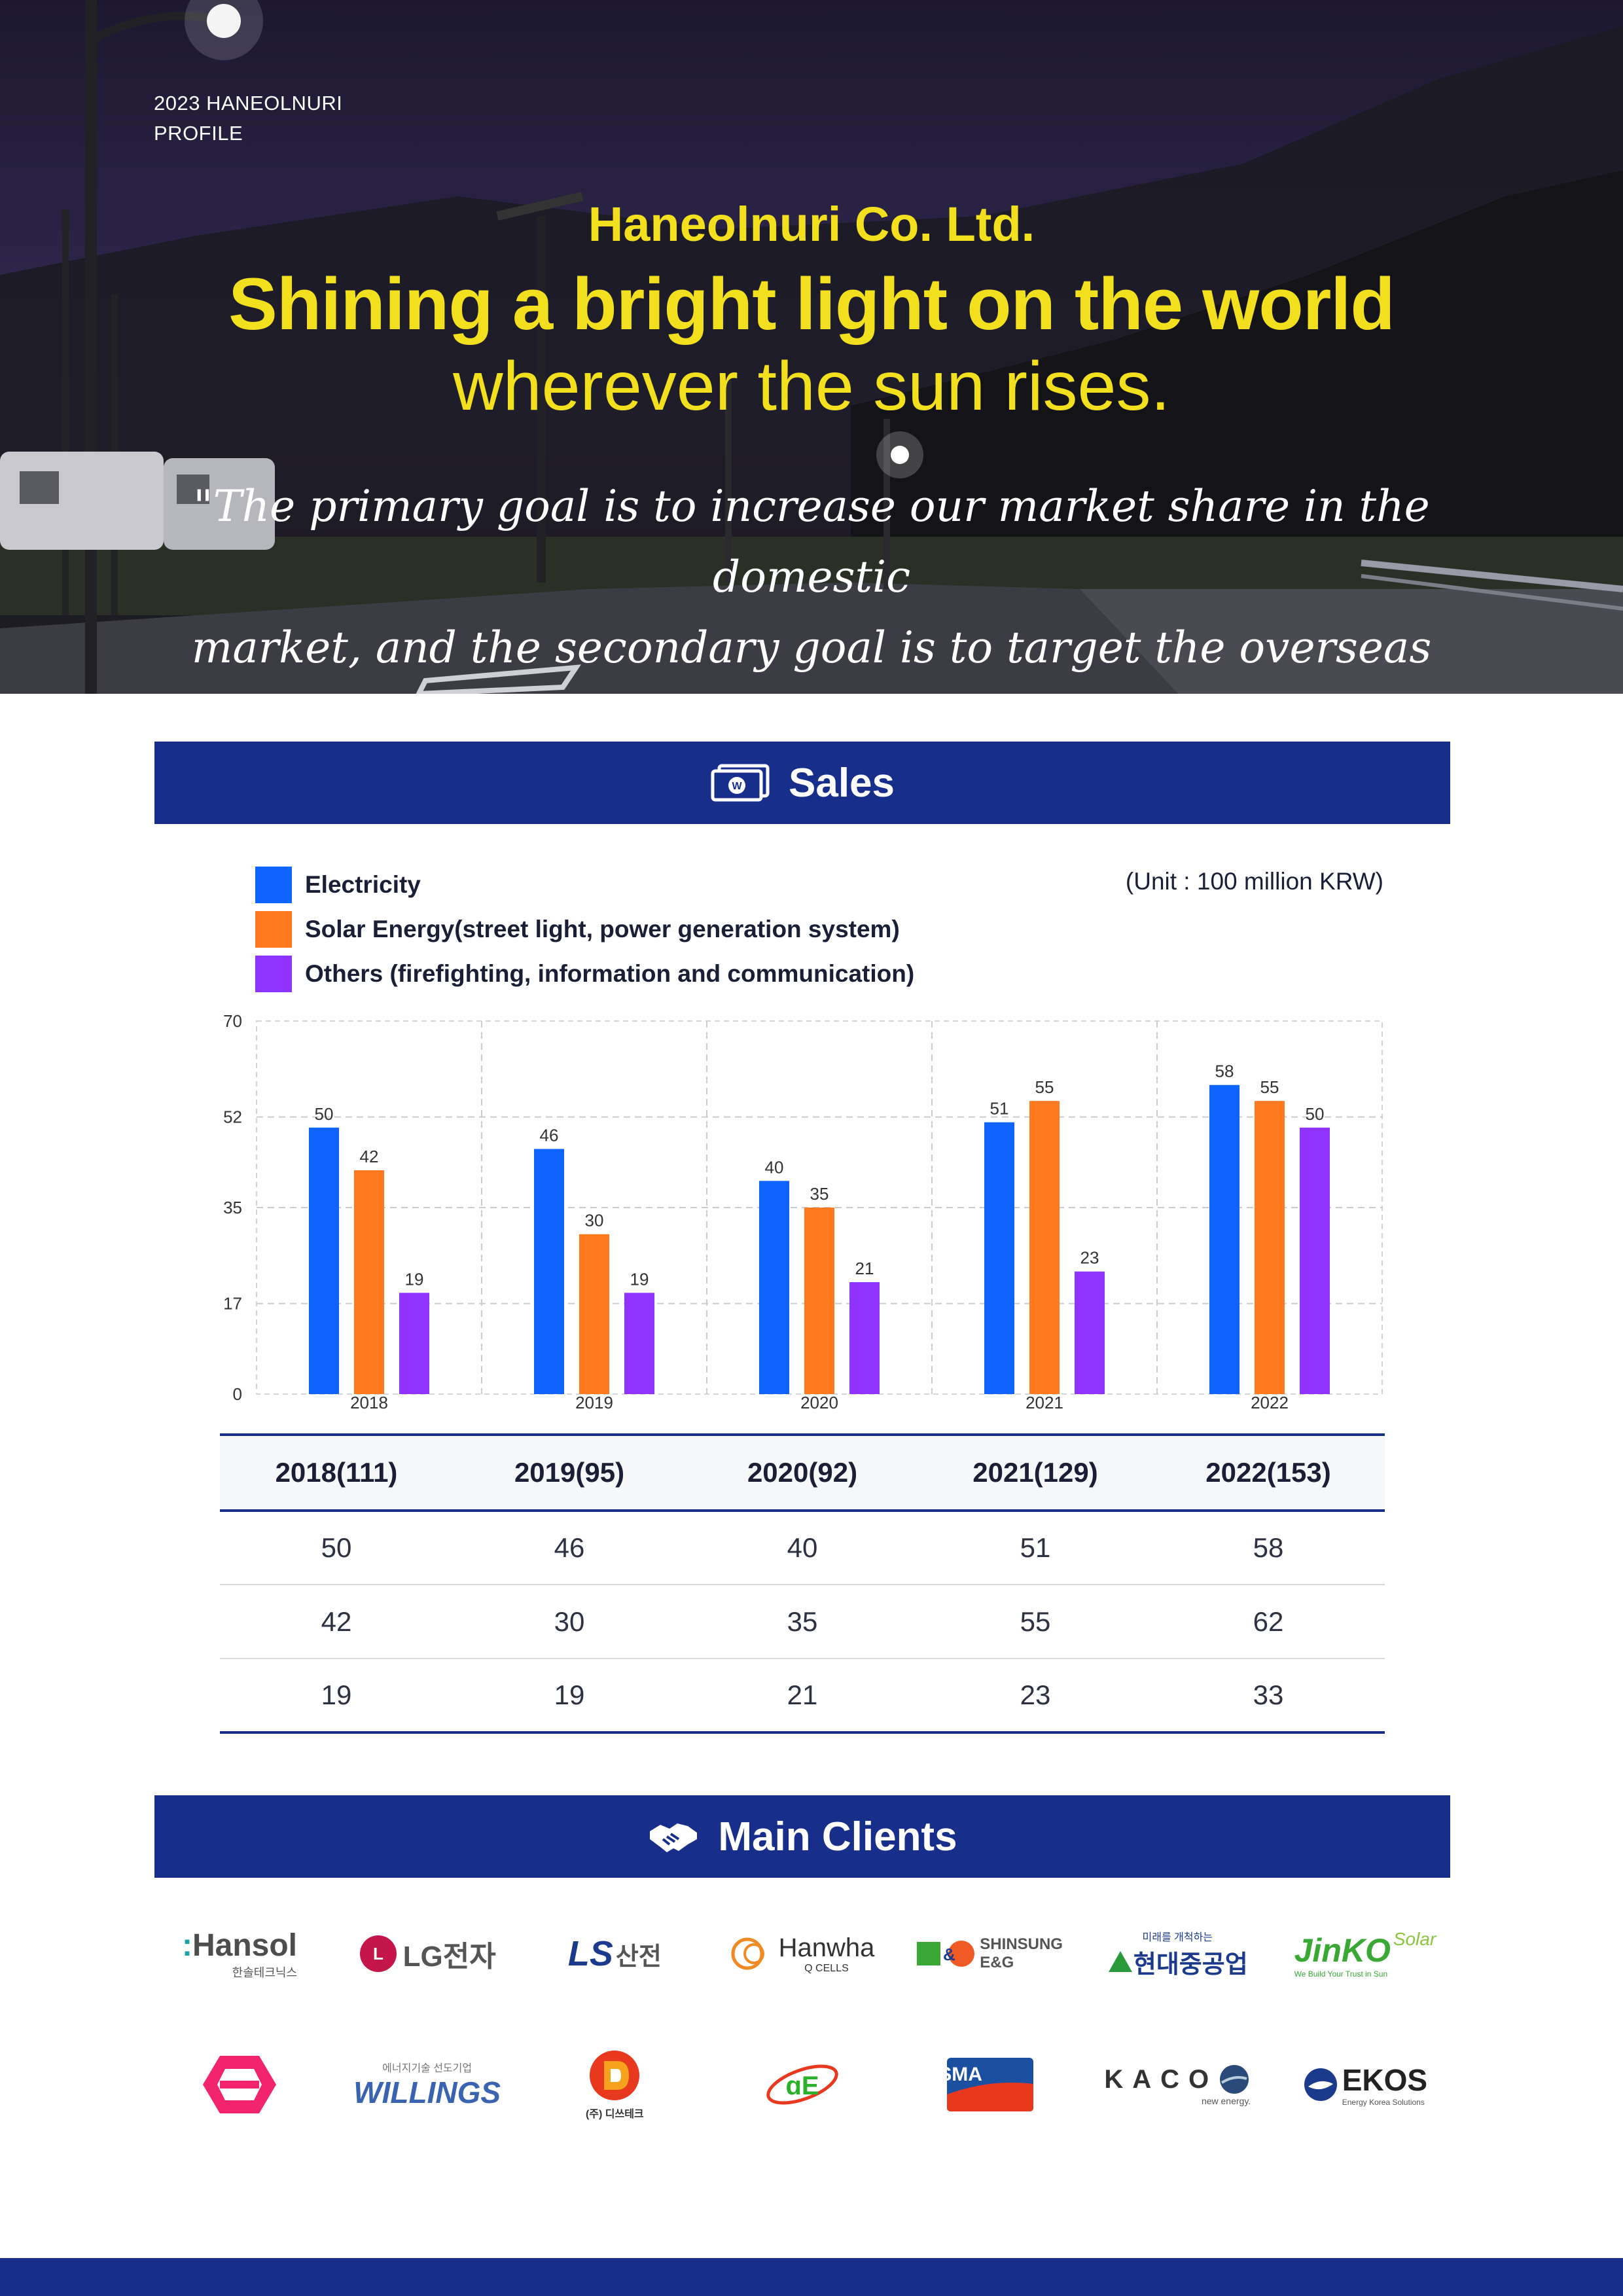 Image resolution: width=1623 pixels, height=2296 pixels. Describe the element at coordinates (232, 1304) in the screenshot. I see `y-tick-label: 17` at that location.